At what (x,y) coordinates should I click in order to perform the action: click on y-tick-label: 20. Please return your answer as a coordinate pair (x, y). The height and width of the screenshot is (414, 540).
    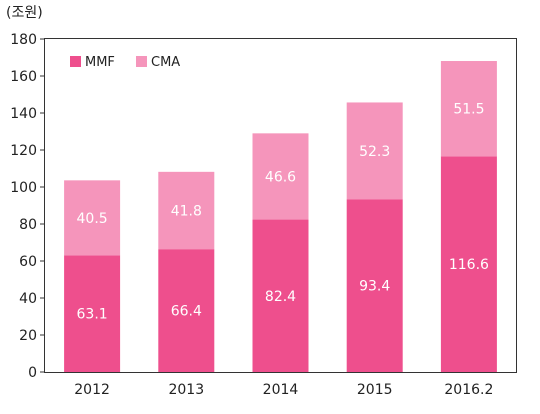
    Looking at the image, I should click on (28, 336).